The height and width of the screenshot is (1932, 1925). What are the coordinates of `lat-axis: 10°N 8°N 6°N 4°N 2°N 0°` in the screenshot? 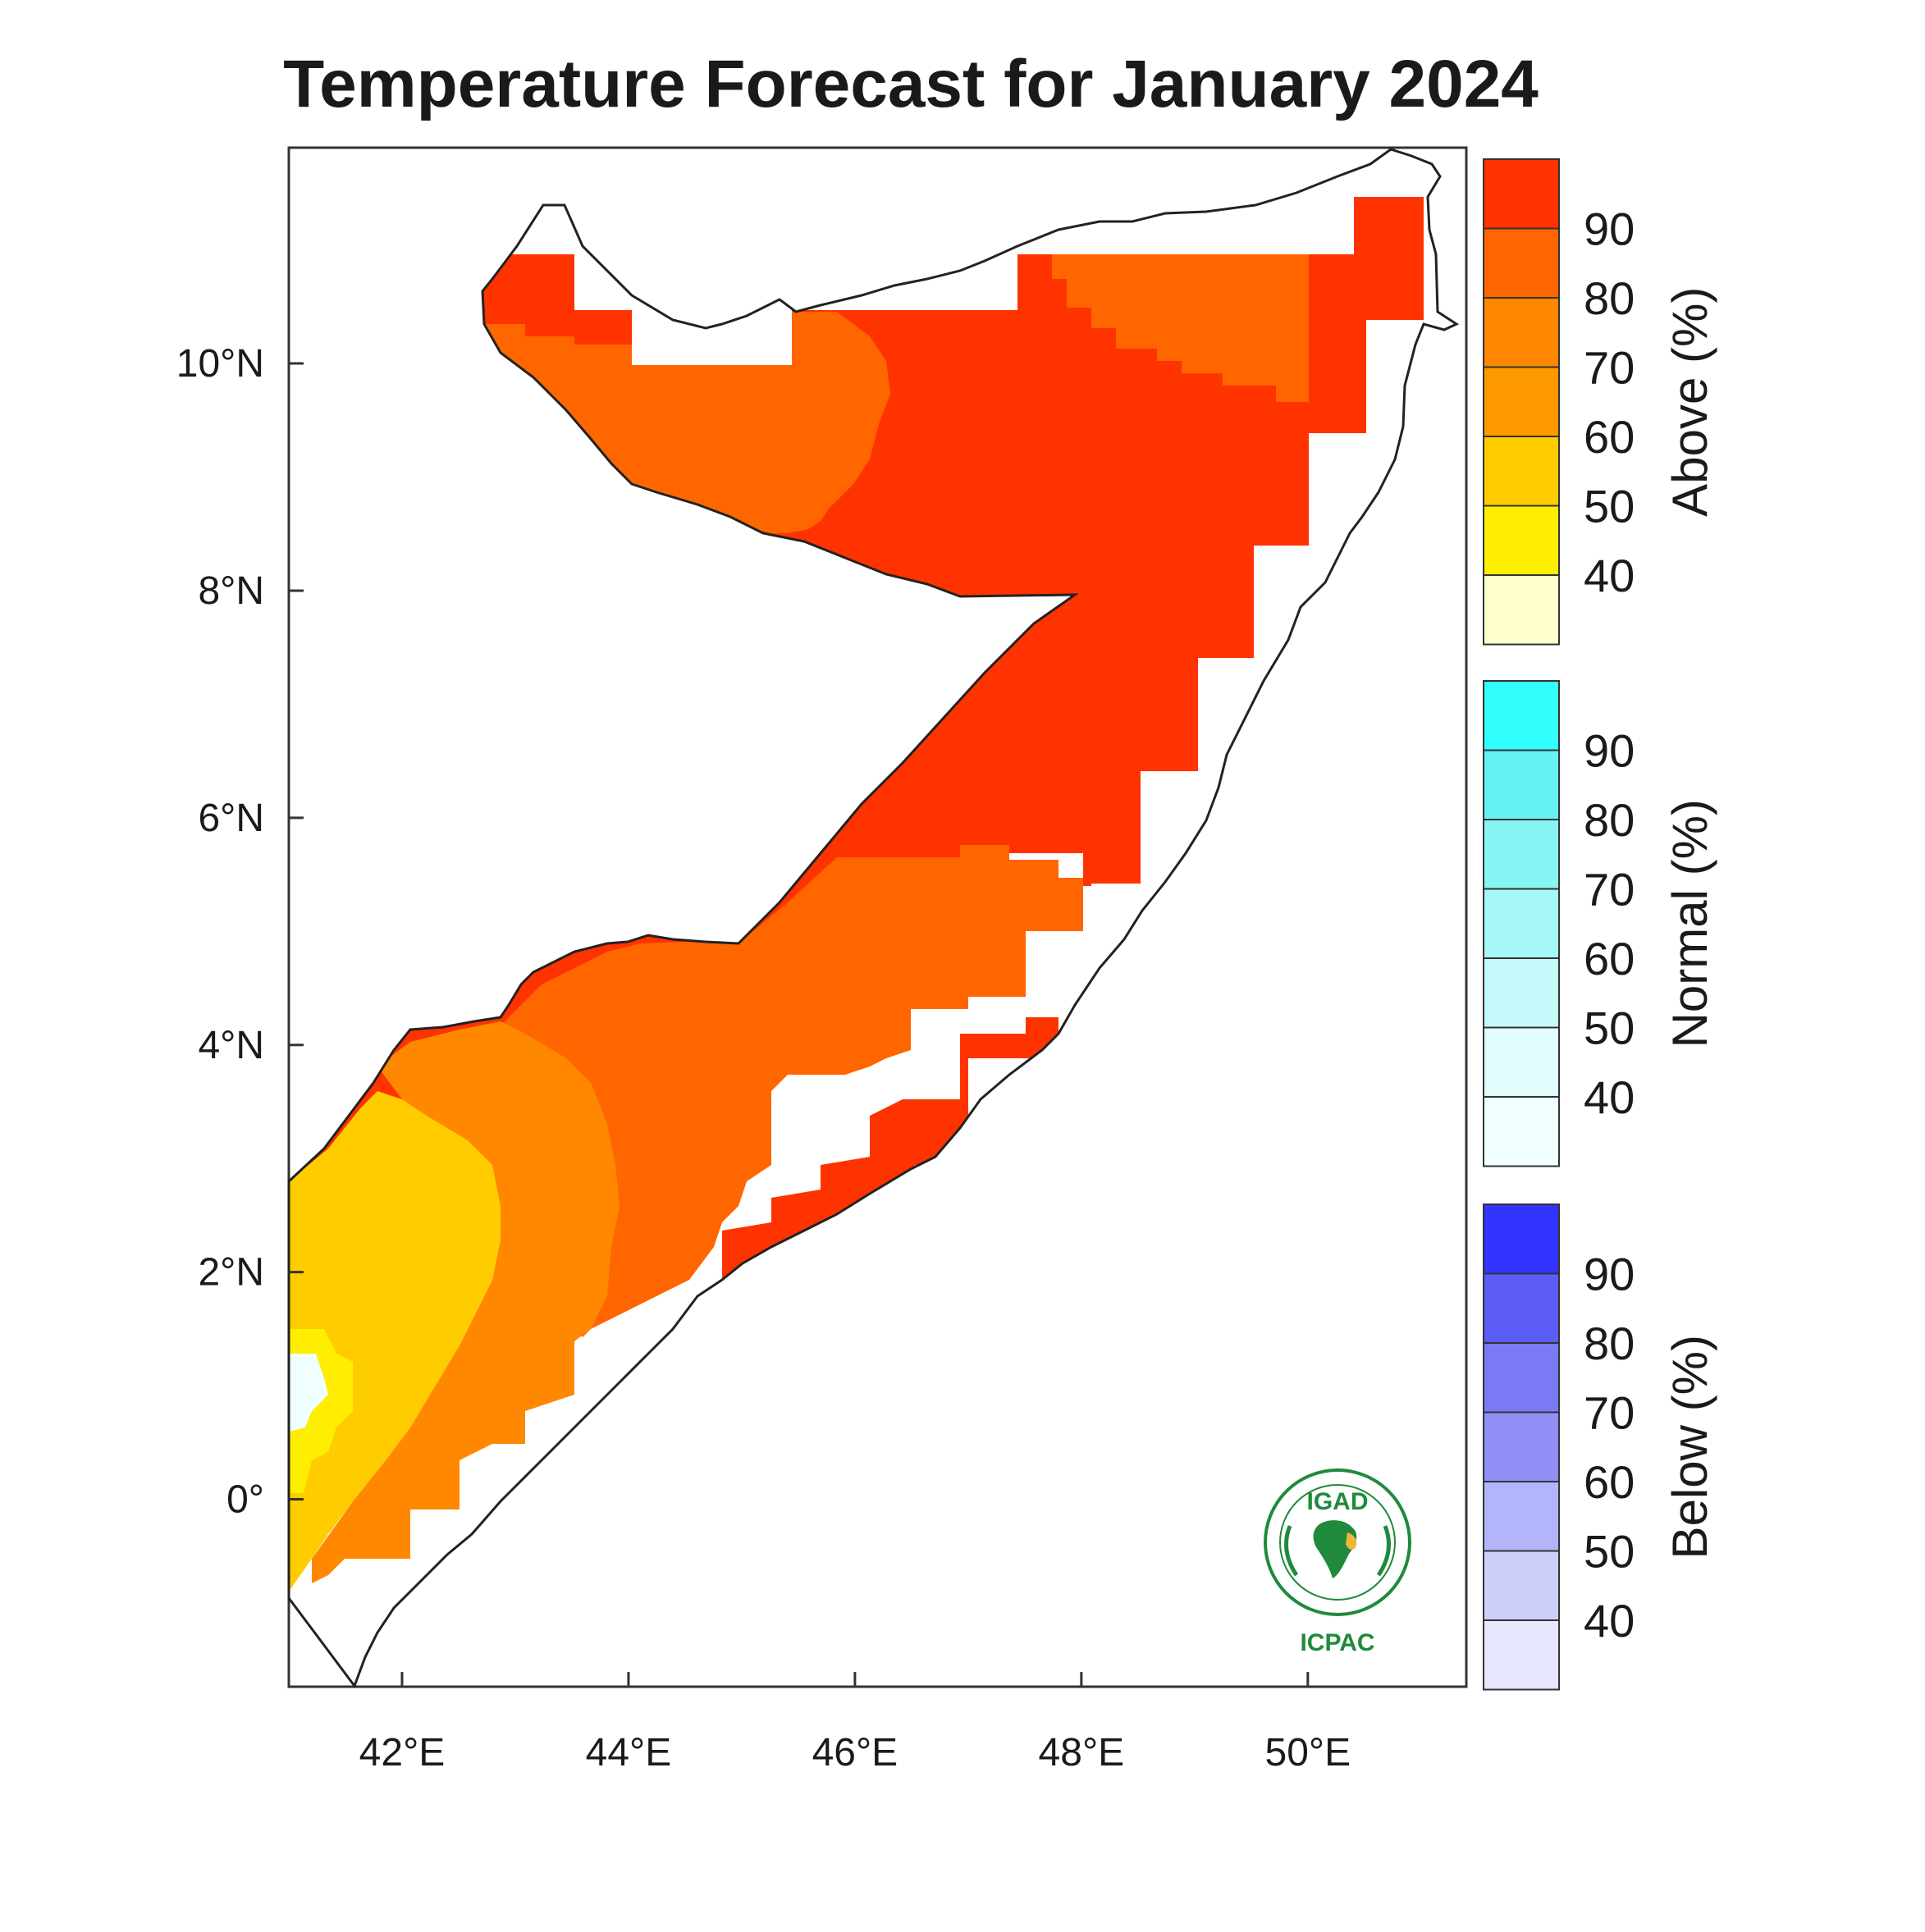 It's located at (240, 932).